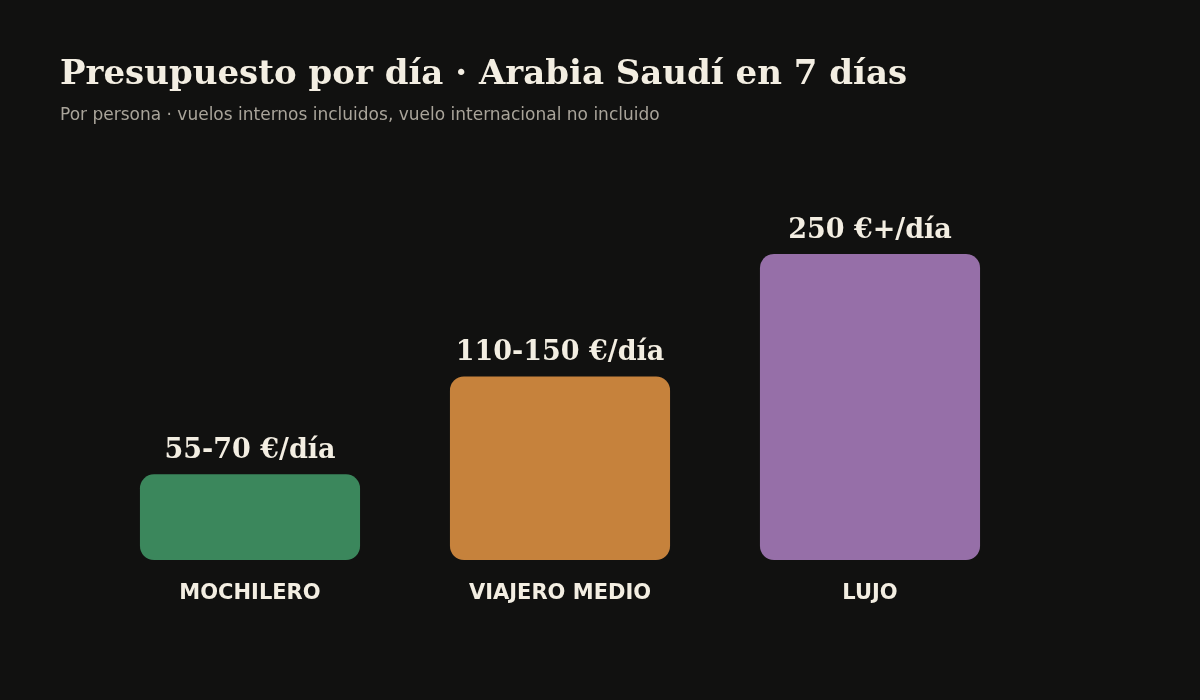  What do you see at coordinates (870, 228) in the screenshot?
I see `data-label: 250 €+/día` at bounding box center [870, 228].